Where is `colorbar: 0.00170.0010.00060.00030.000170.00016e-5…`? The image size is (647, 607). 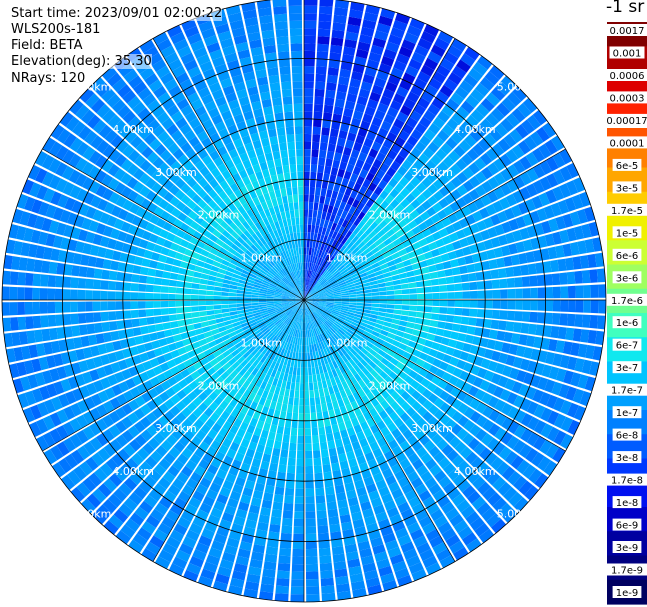 colorbar: 0.00170.0010.00060.00030.000170.00016e-5… is located at coordinates (625, 313).